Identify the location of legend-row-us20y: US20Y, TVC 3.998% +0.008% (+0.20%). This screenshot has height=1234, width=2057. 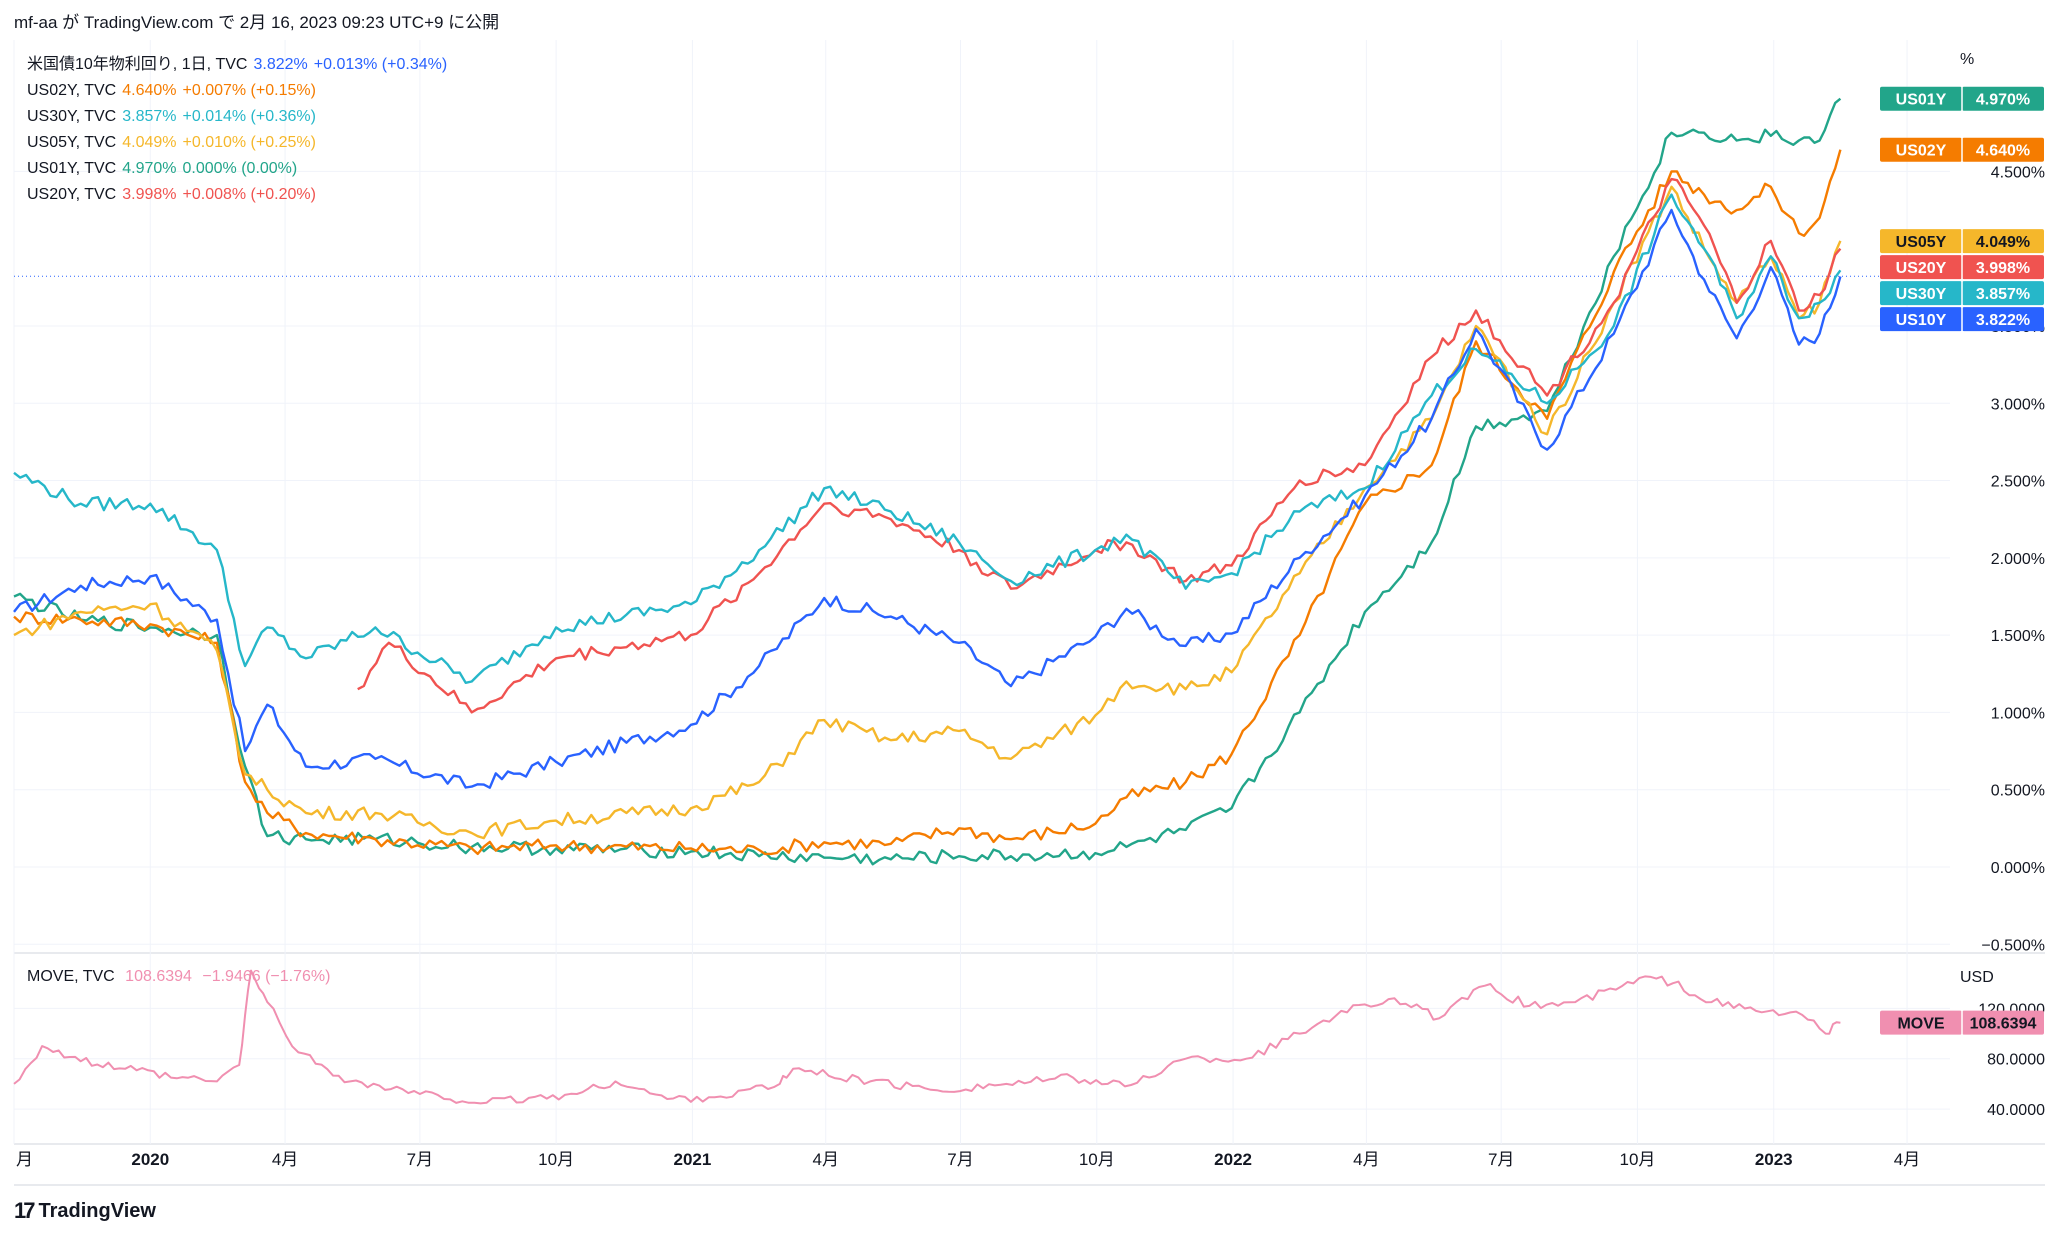
(240, 195).